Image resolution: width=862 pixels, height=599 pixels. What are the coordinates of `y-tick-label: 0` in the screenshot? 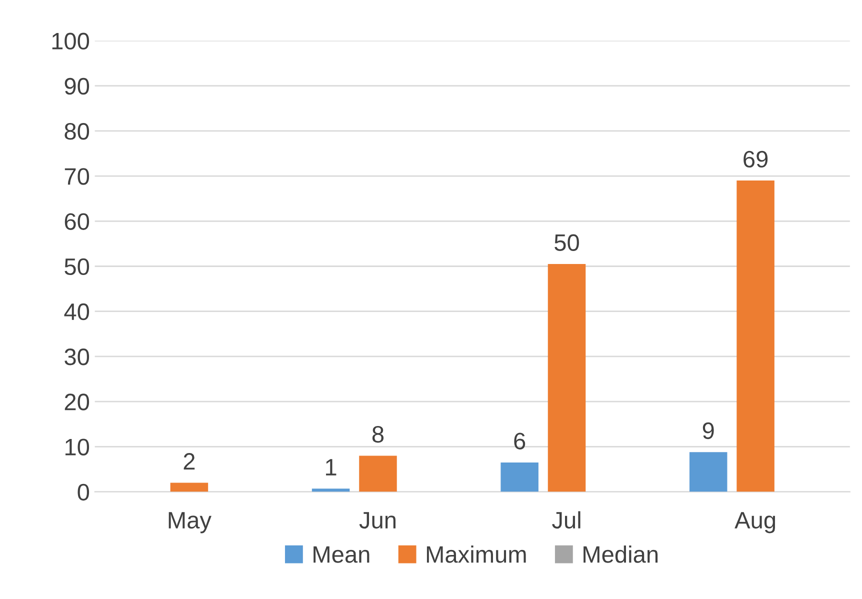 It's located at (84, 492).